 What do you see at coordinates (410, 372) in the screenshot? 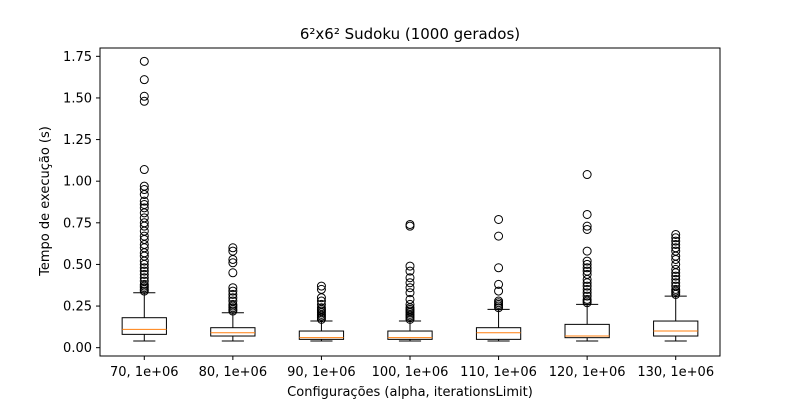
I see `x-tick-label: 100, 1e+06` at bounding box center [410, 372].